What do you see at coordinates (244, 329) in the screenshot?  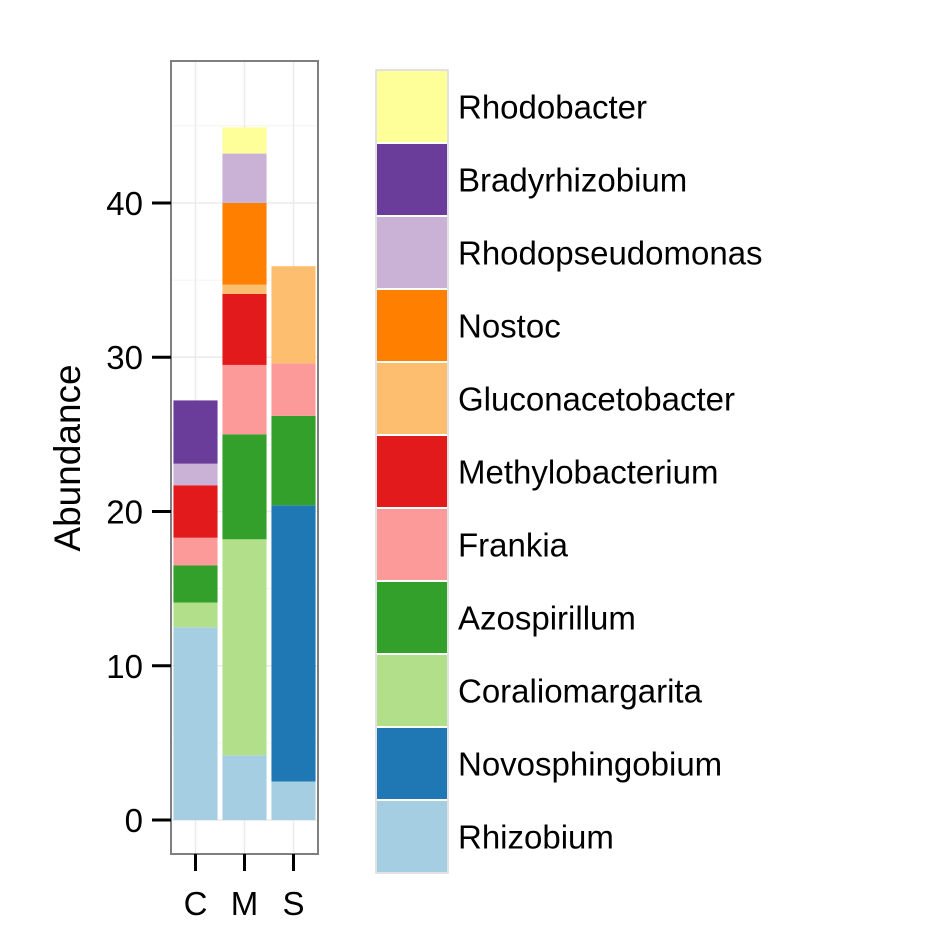 I see `bar-segment-methylobacterium-m` at bounding box center [244, 329].